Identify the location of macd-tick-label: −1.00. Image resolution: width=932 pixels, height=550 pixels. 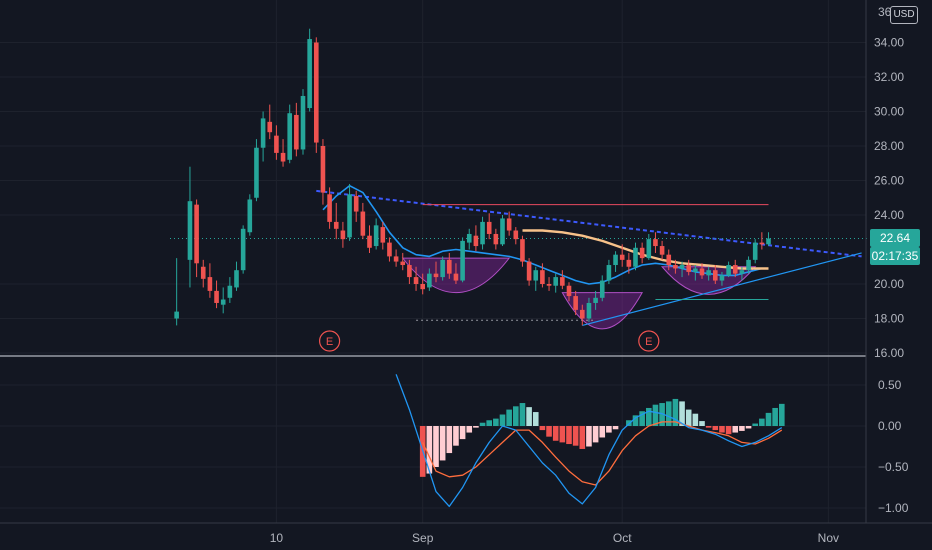
(893, 508).